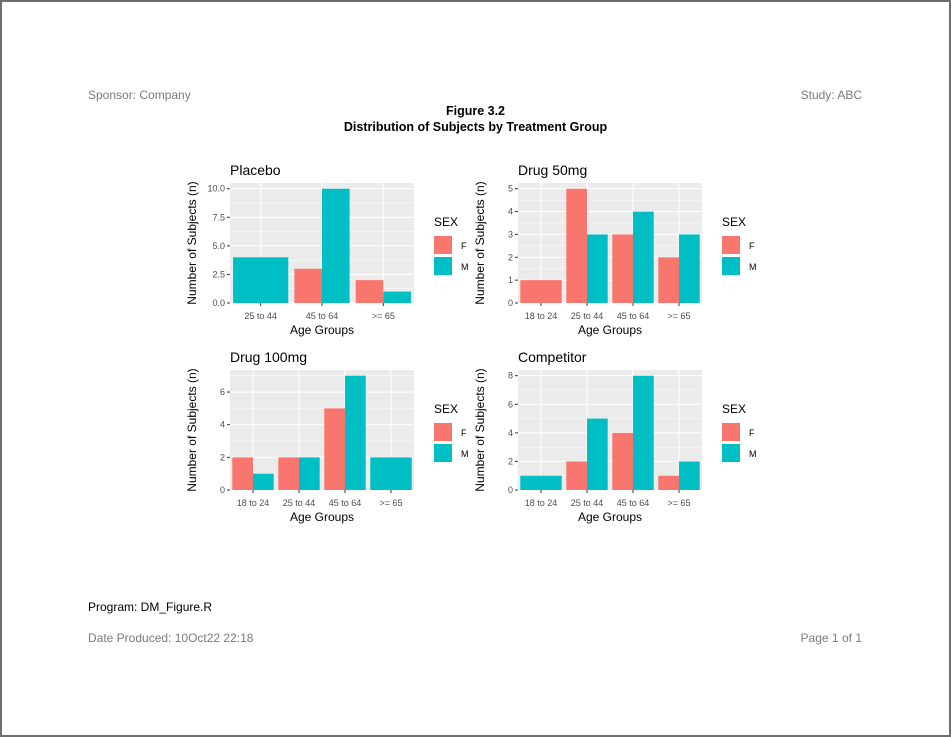 This screenshot has height=737, width=951. I want to click on panel-title: Placebo, so click(255, 170).